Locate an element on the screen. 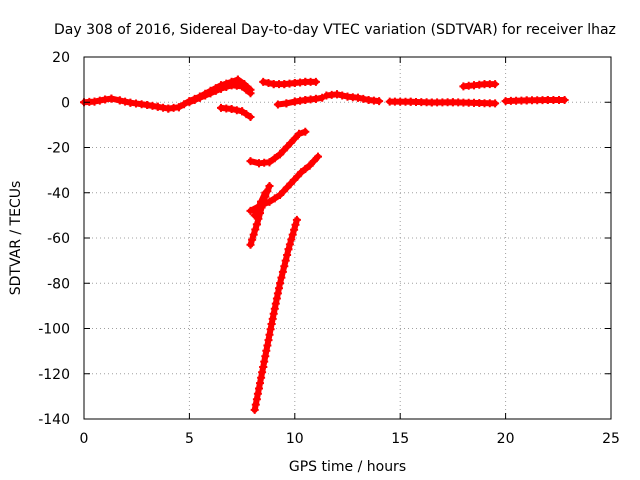 This screenshot has width=640, height=480. series-s6 is located at coordinates (353, 98).